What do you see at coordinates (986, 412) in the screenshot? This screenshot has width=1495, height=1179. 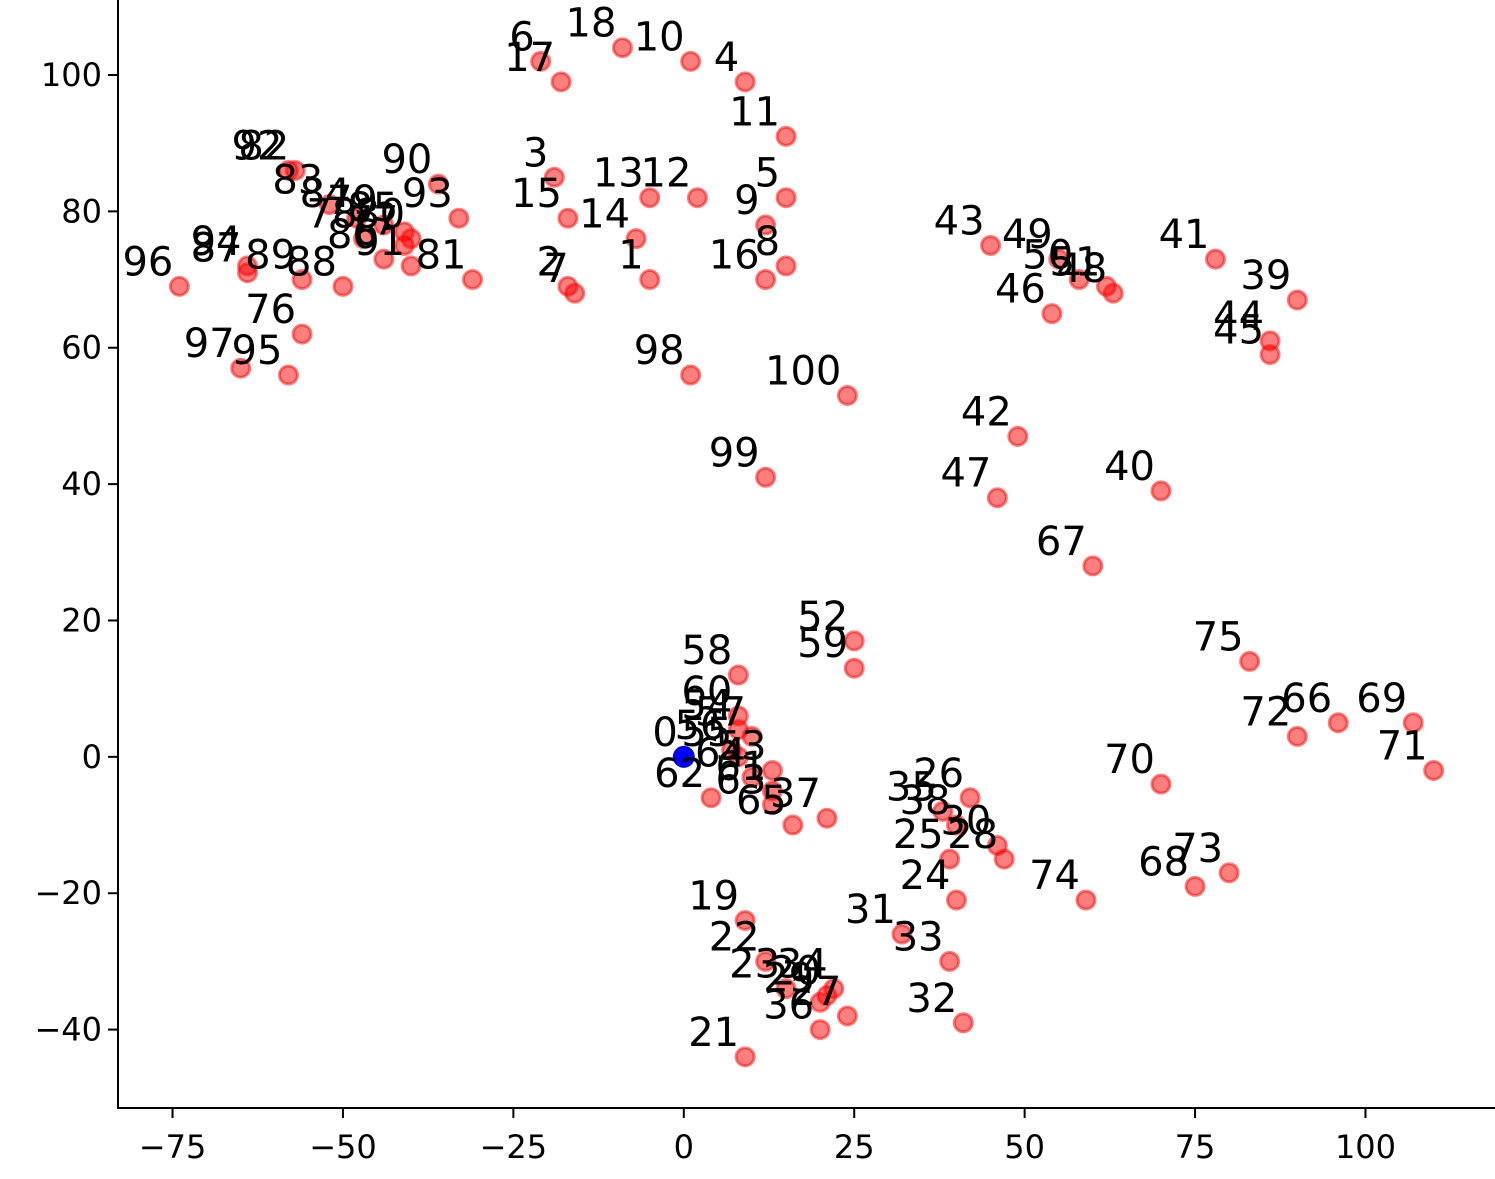 I see `point-label: 42` at bounding box center [986, 412].